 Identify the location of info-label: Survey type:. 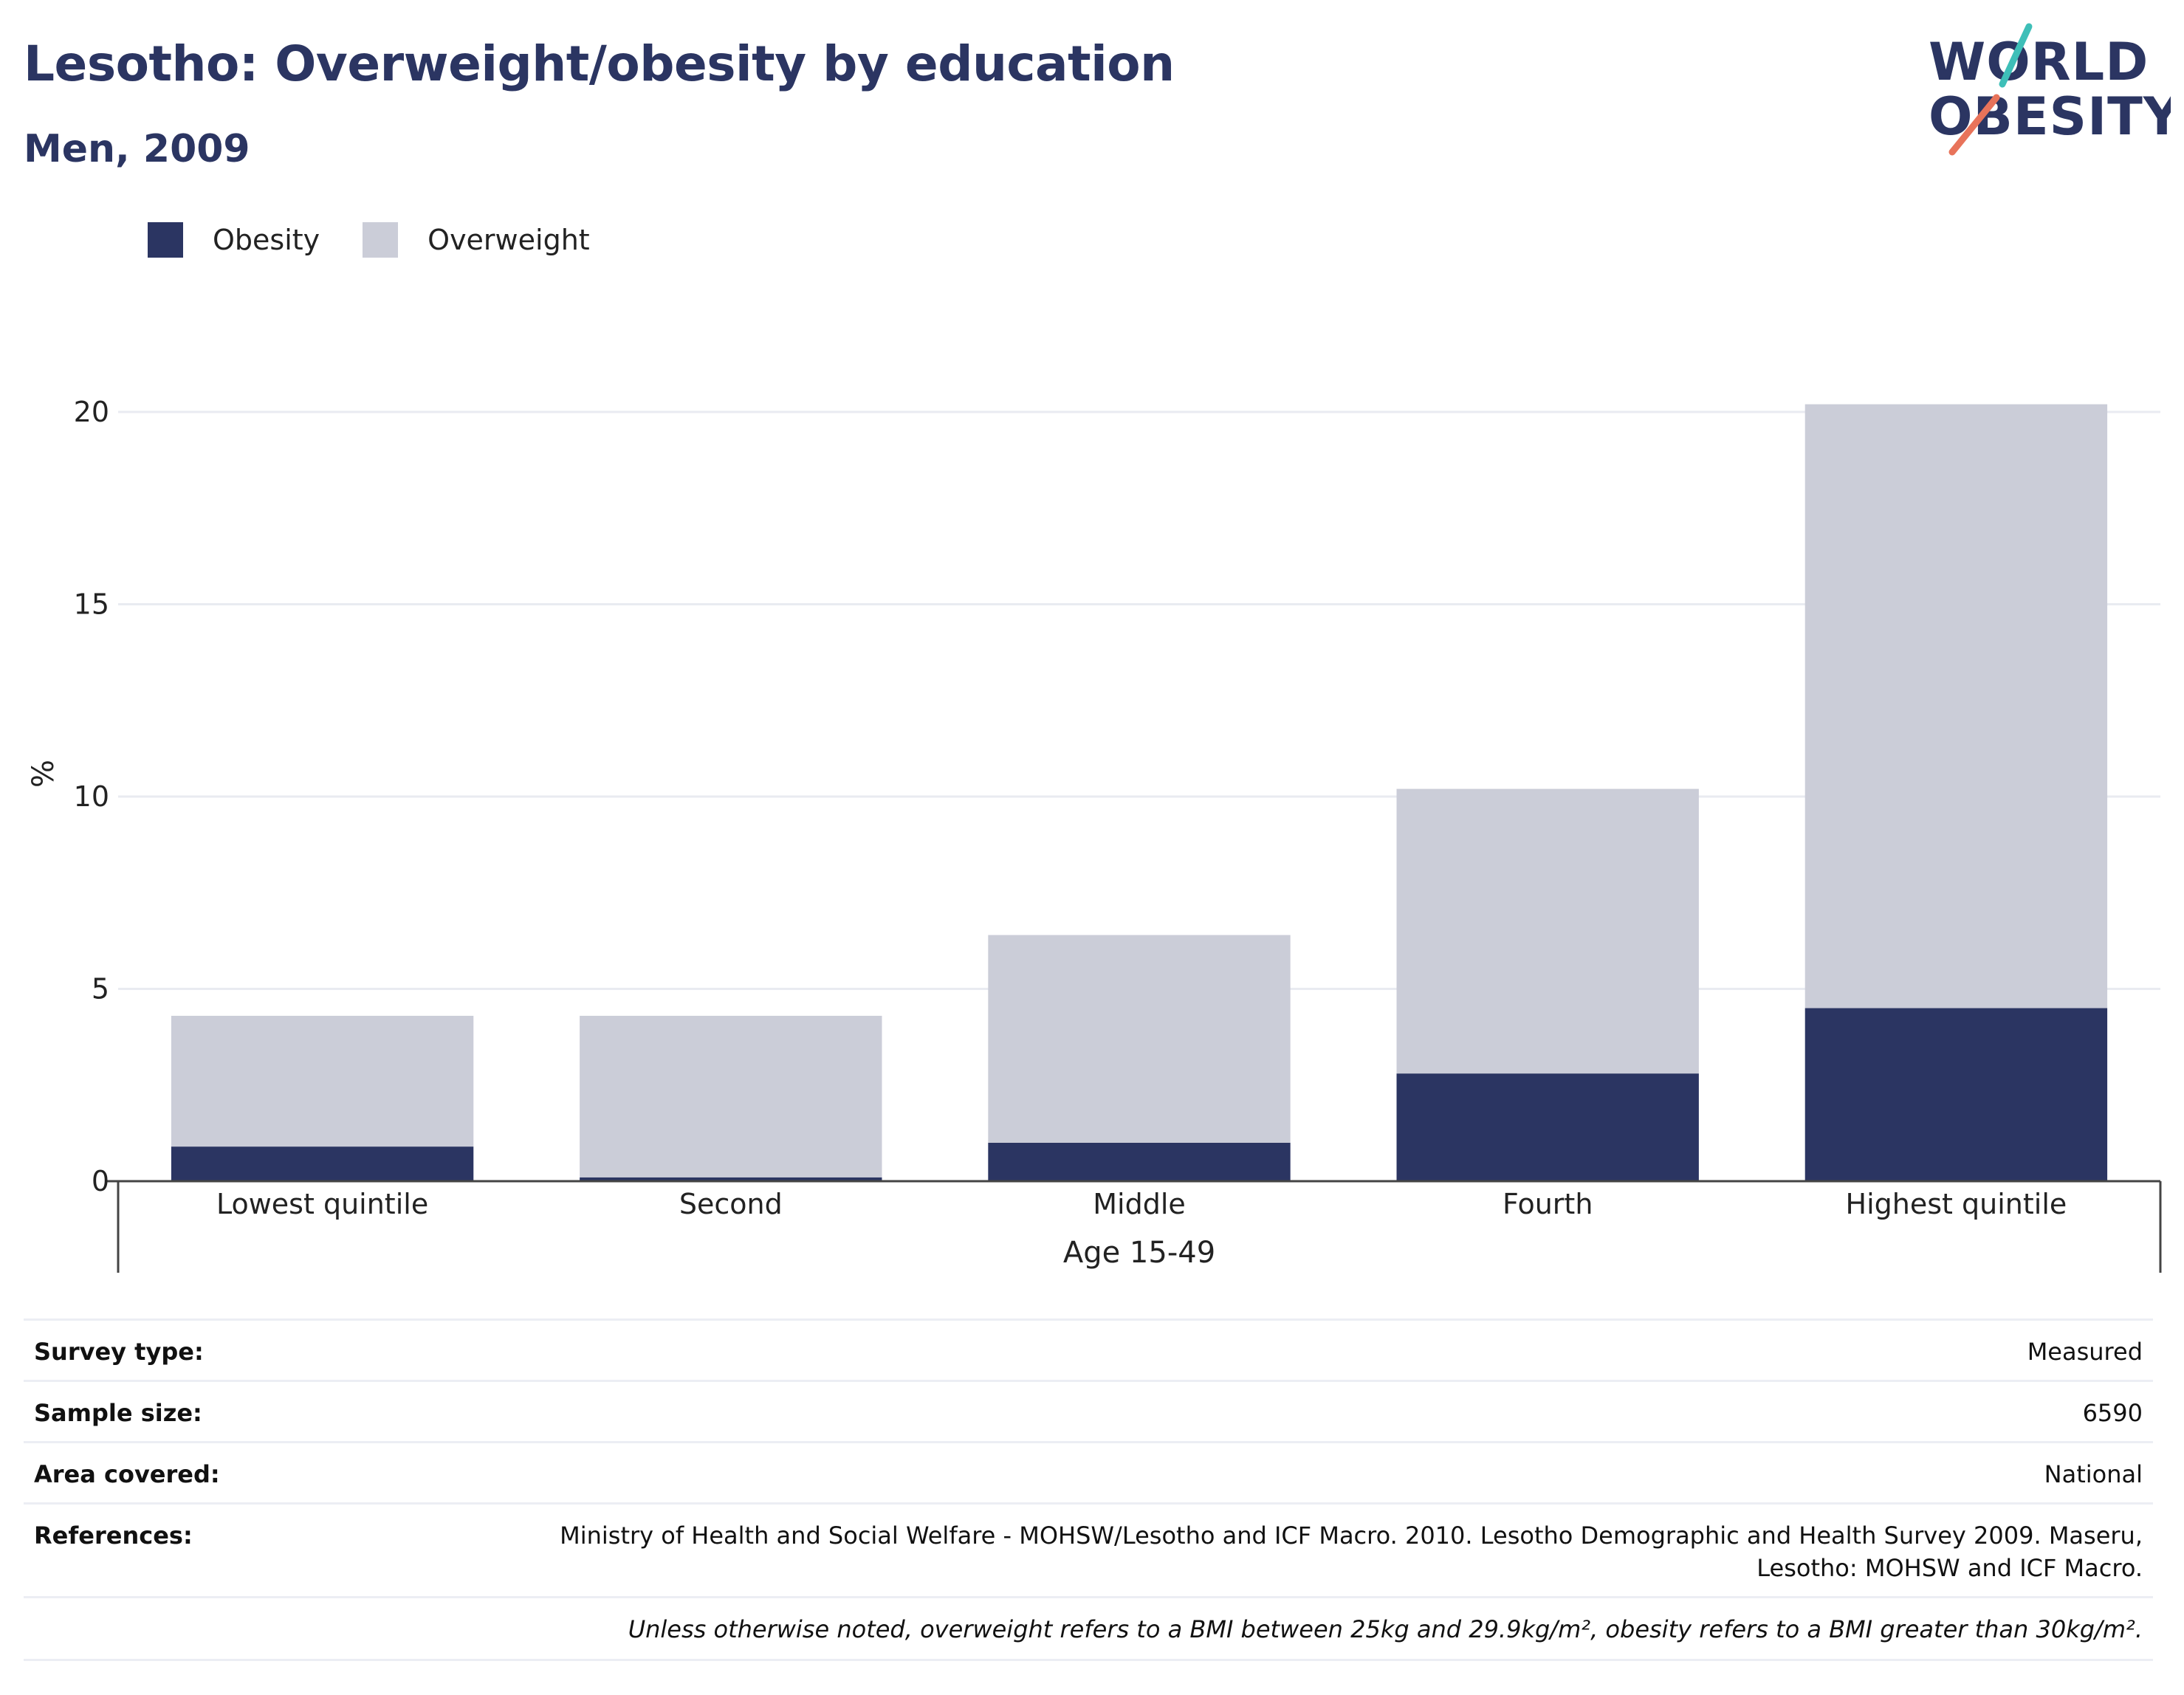
(119, 1352).